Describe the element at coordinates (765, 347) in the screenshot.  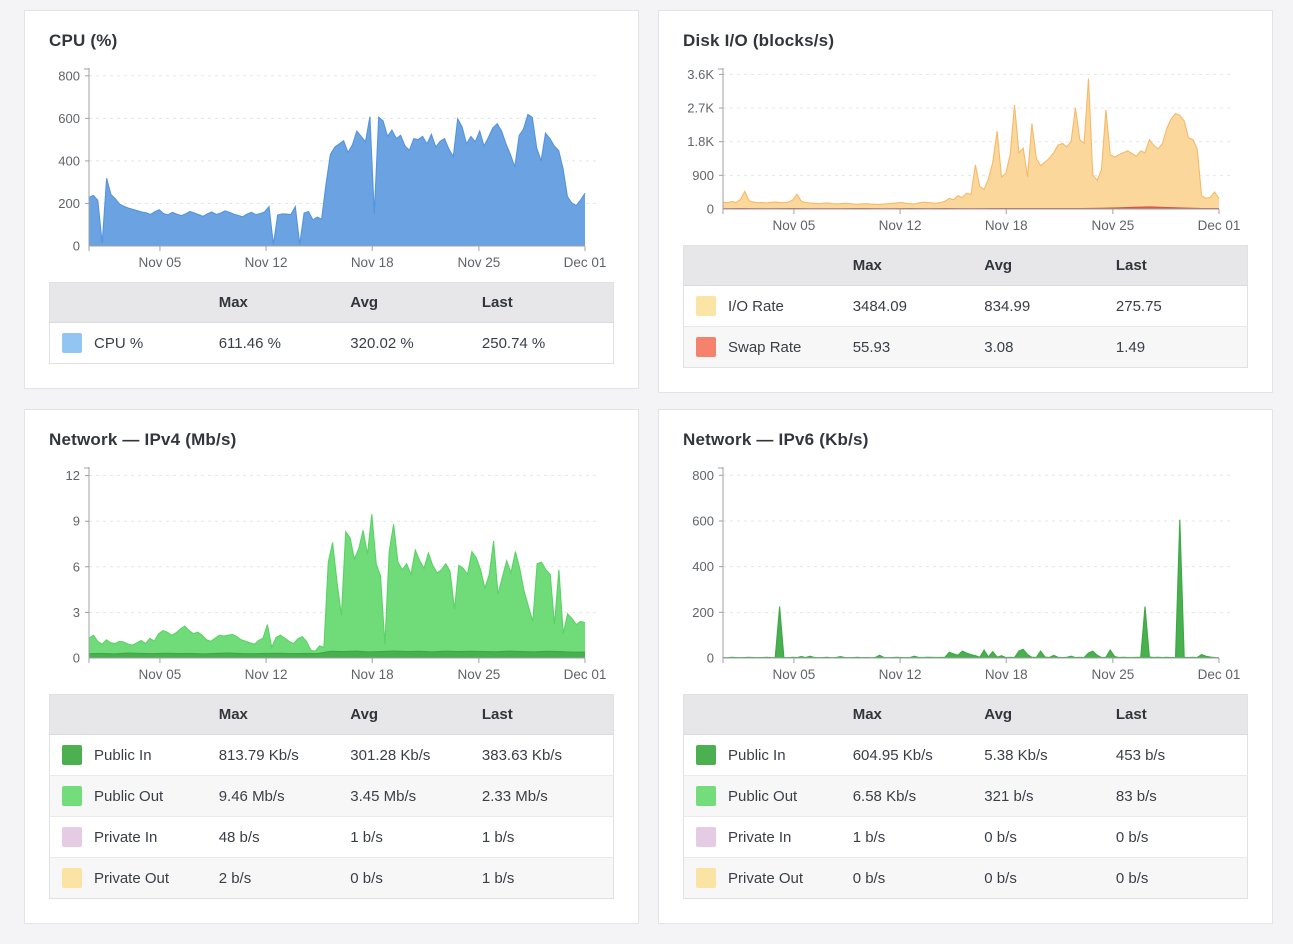
I see `series-label: Swap Rate` at that location.